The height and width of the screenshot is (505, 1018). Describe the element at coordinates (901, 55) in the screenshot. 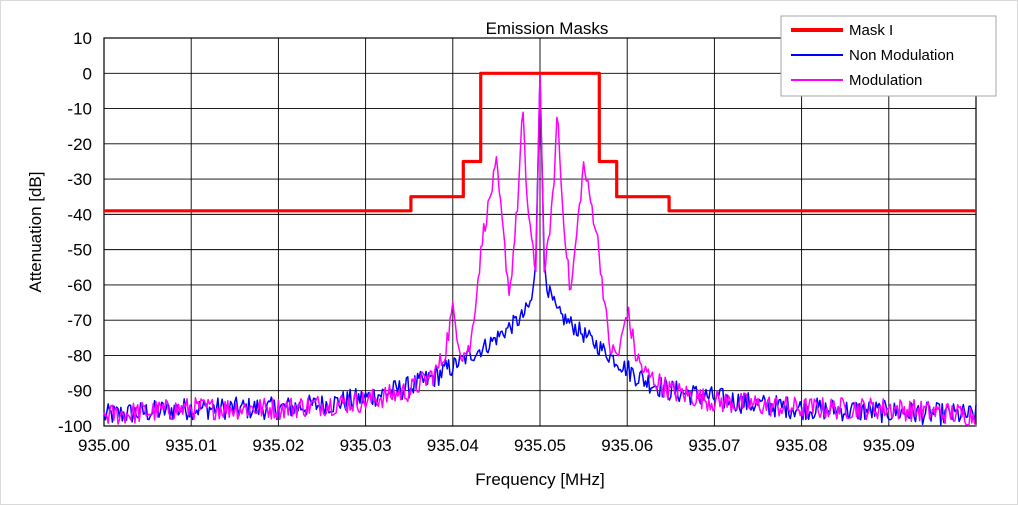

I see `legend-label-non-modulation: Non Modulation` at that location.